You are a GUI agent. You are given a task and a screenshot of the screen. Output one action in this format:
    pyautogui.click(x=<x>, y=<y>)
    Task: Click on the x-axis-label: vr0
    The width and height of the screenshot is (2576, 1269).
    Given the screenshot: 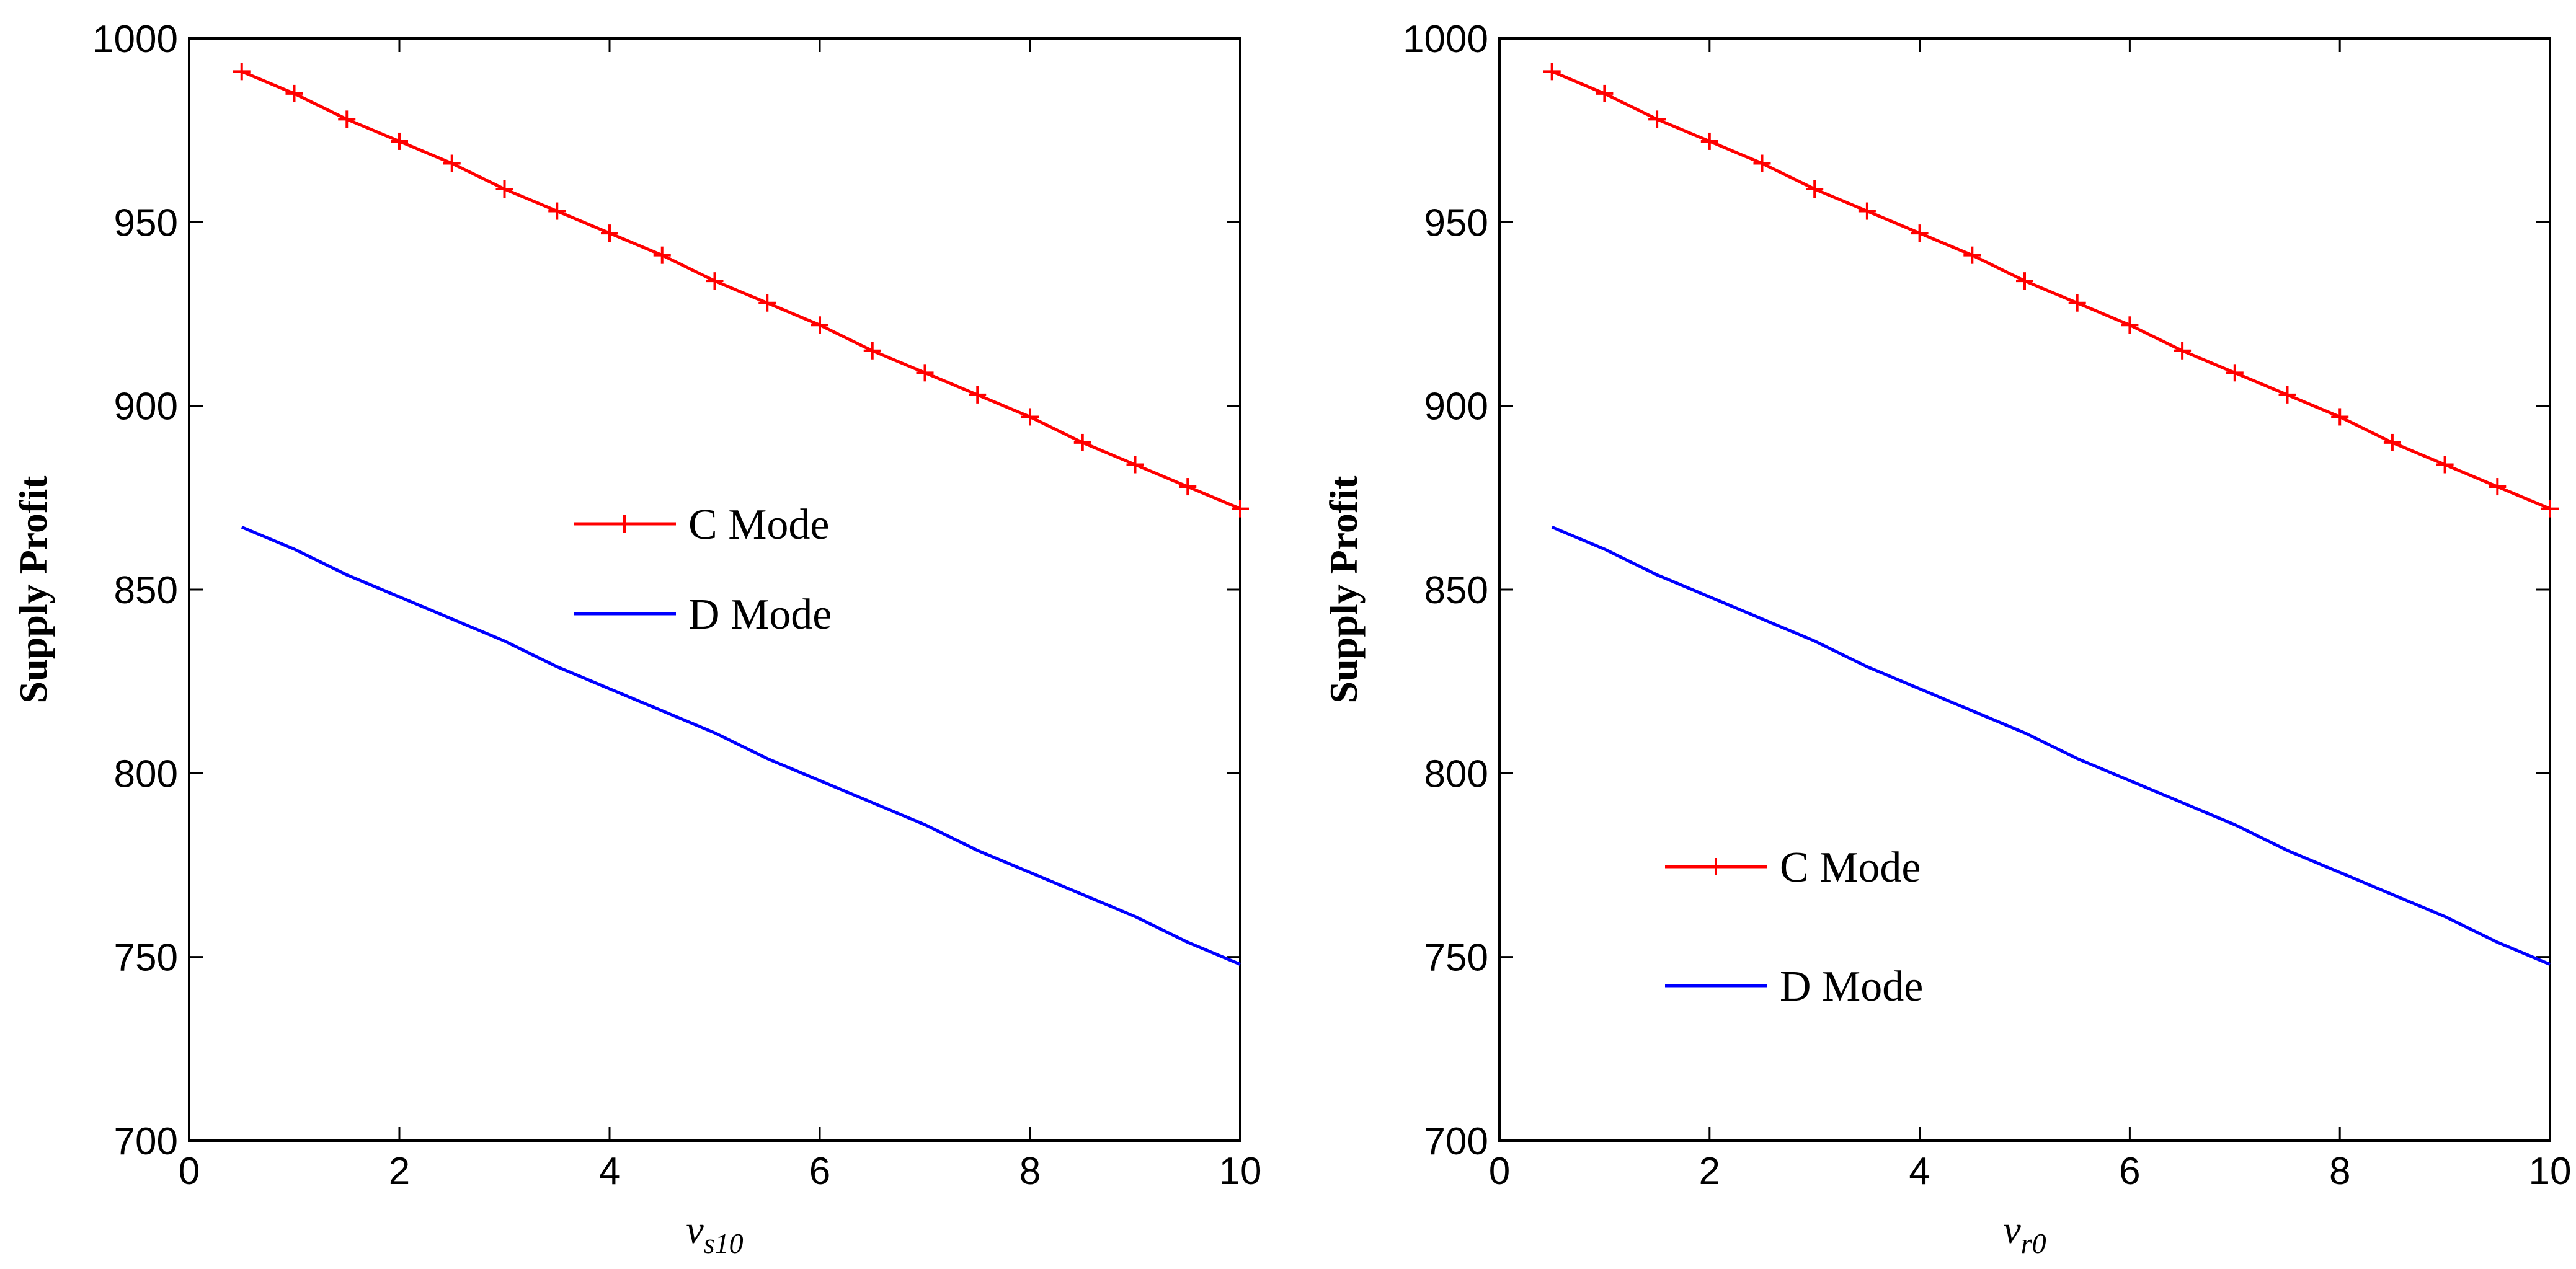 What is the action you would take?
    pyautogui.click(x=2024, y=1233)
    